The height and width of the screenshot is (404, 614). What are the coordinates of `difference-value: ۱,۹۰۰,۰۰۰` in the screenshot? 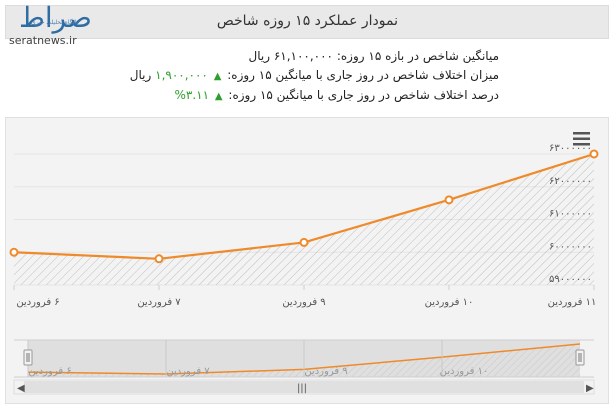 It's located at (181, 75).